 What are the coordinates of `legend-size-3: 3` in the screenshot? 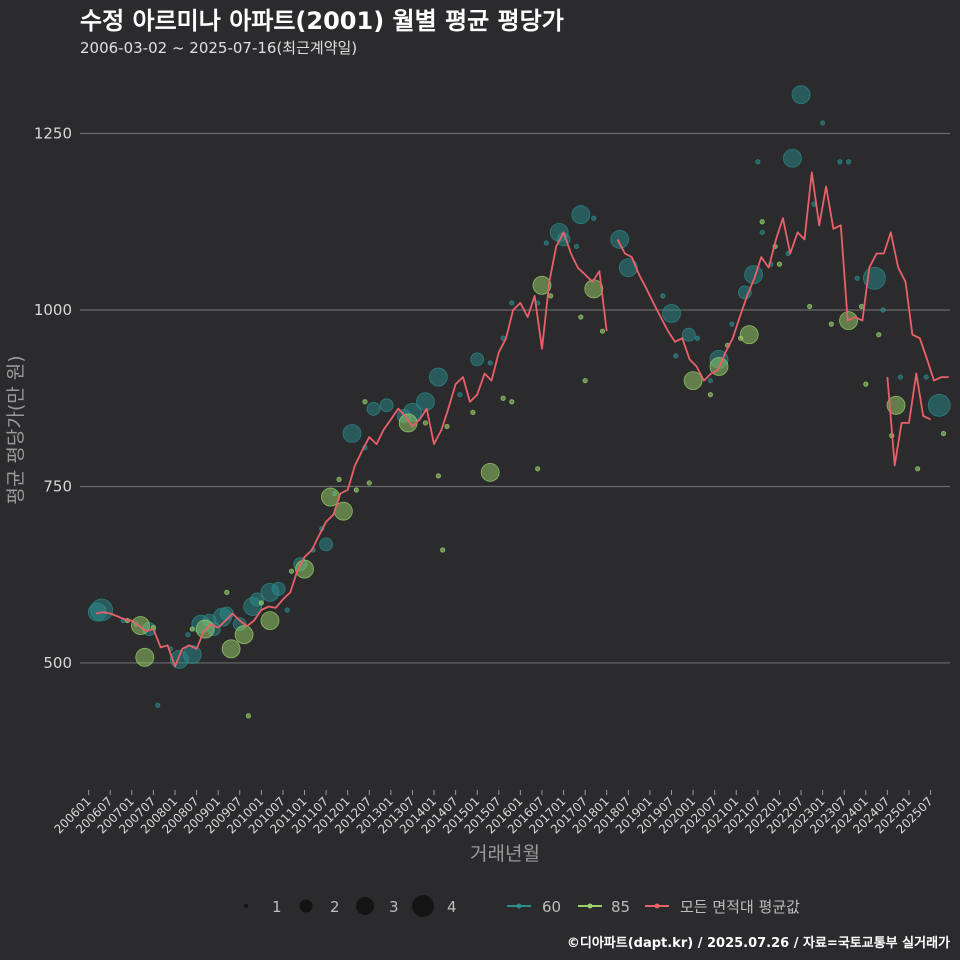 It's located at (377, 906).